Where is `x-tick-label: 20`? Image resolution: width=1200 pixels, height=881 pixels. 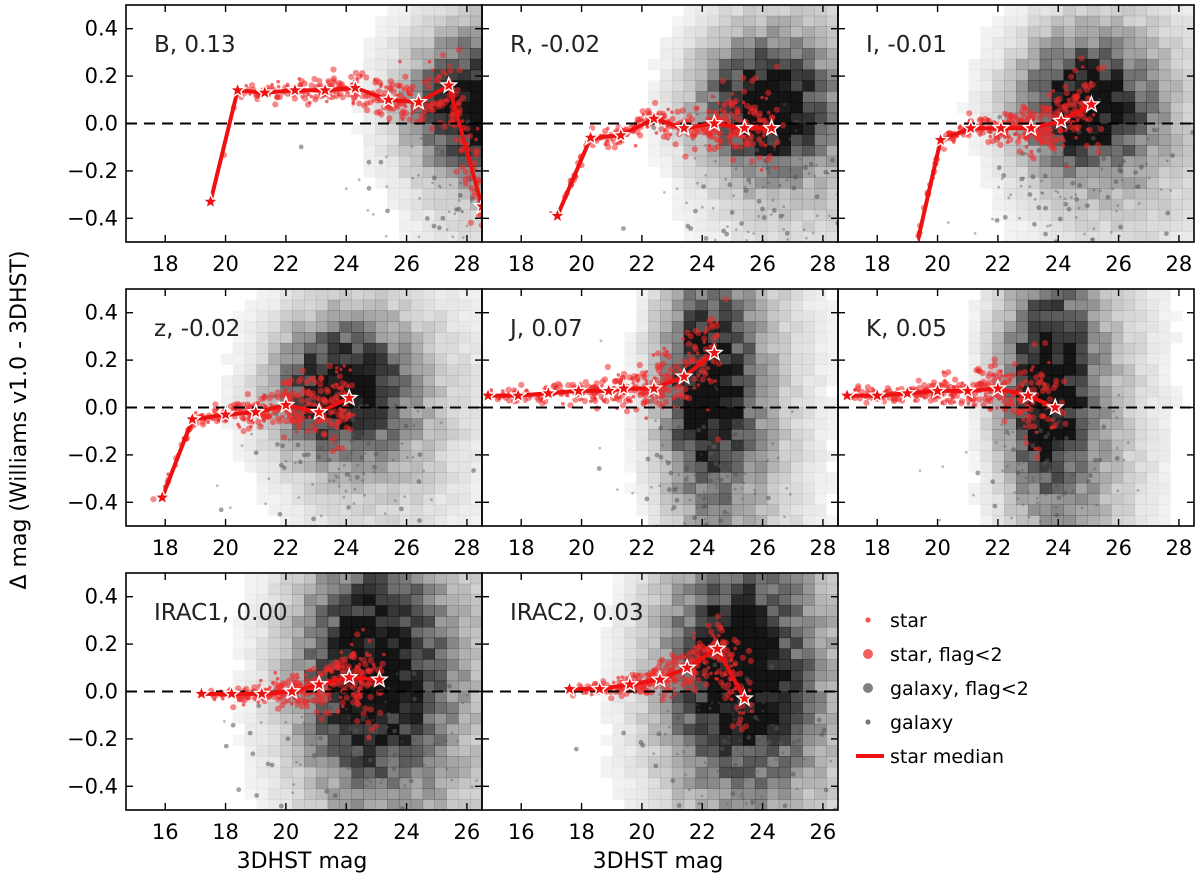
x-tick-label: 20 is located at coordinates (225, 548).